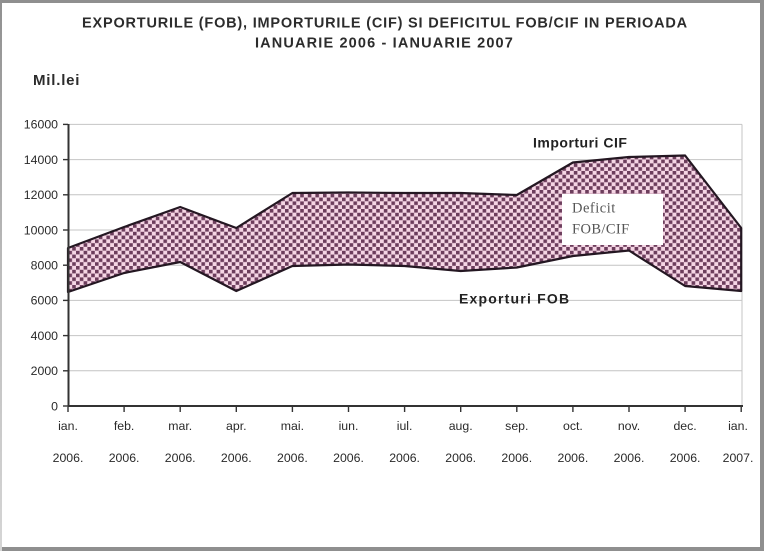 The image size is (764, 551). Describe the element at coordinates (349, 426) in the screenshot. I see `svg-text: iun.` at that location.